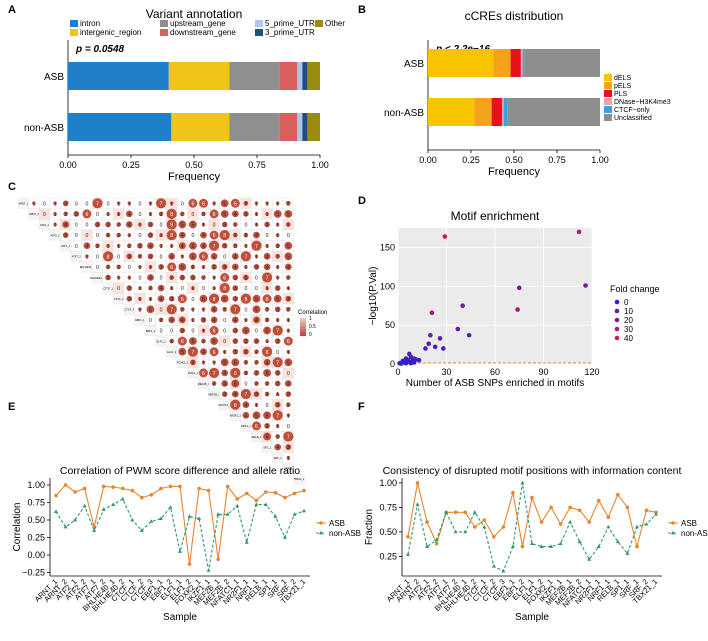 Image resolution: width=708 pixels, height=641 pixels. What do you see at coordinates (430, 335) in the screenshot?
I see `scatter-point` at bounding box center [430, 335].